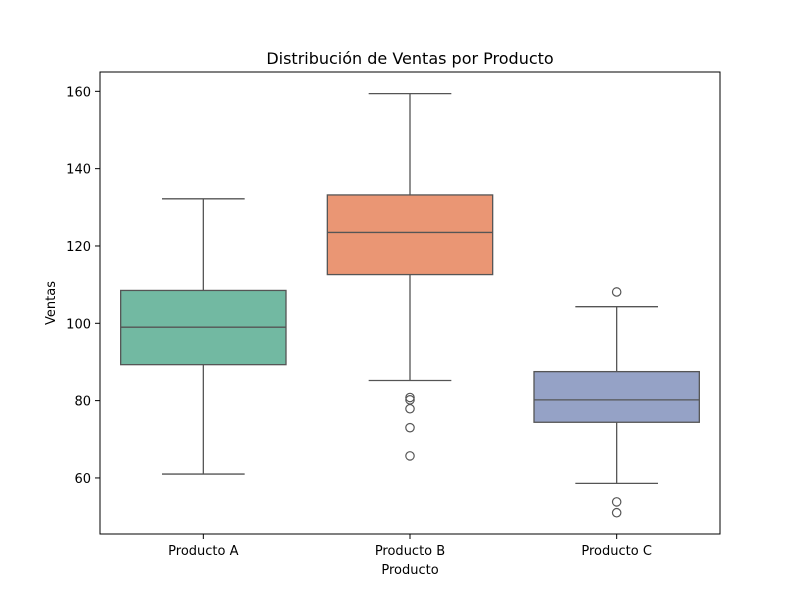  What do you see at coordinates (203, 551) in the screenshot?
I see `x-tick-label: Producto A` at bounding box center [203, 551].